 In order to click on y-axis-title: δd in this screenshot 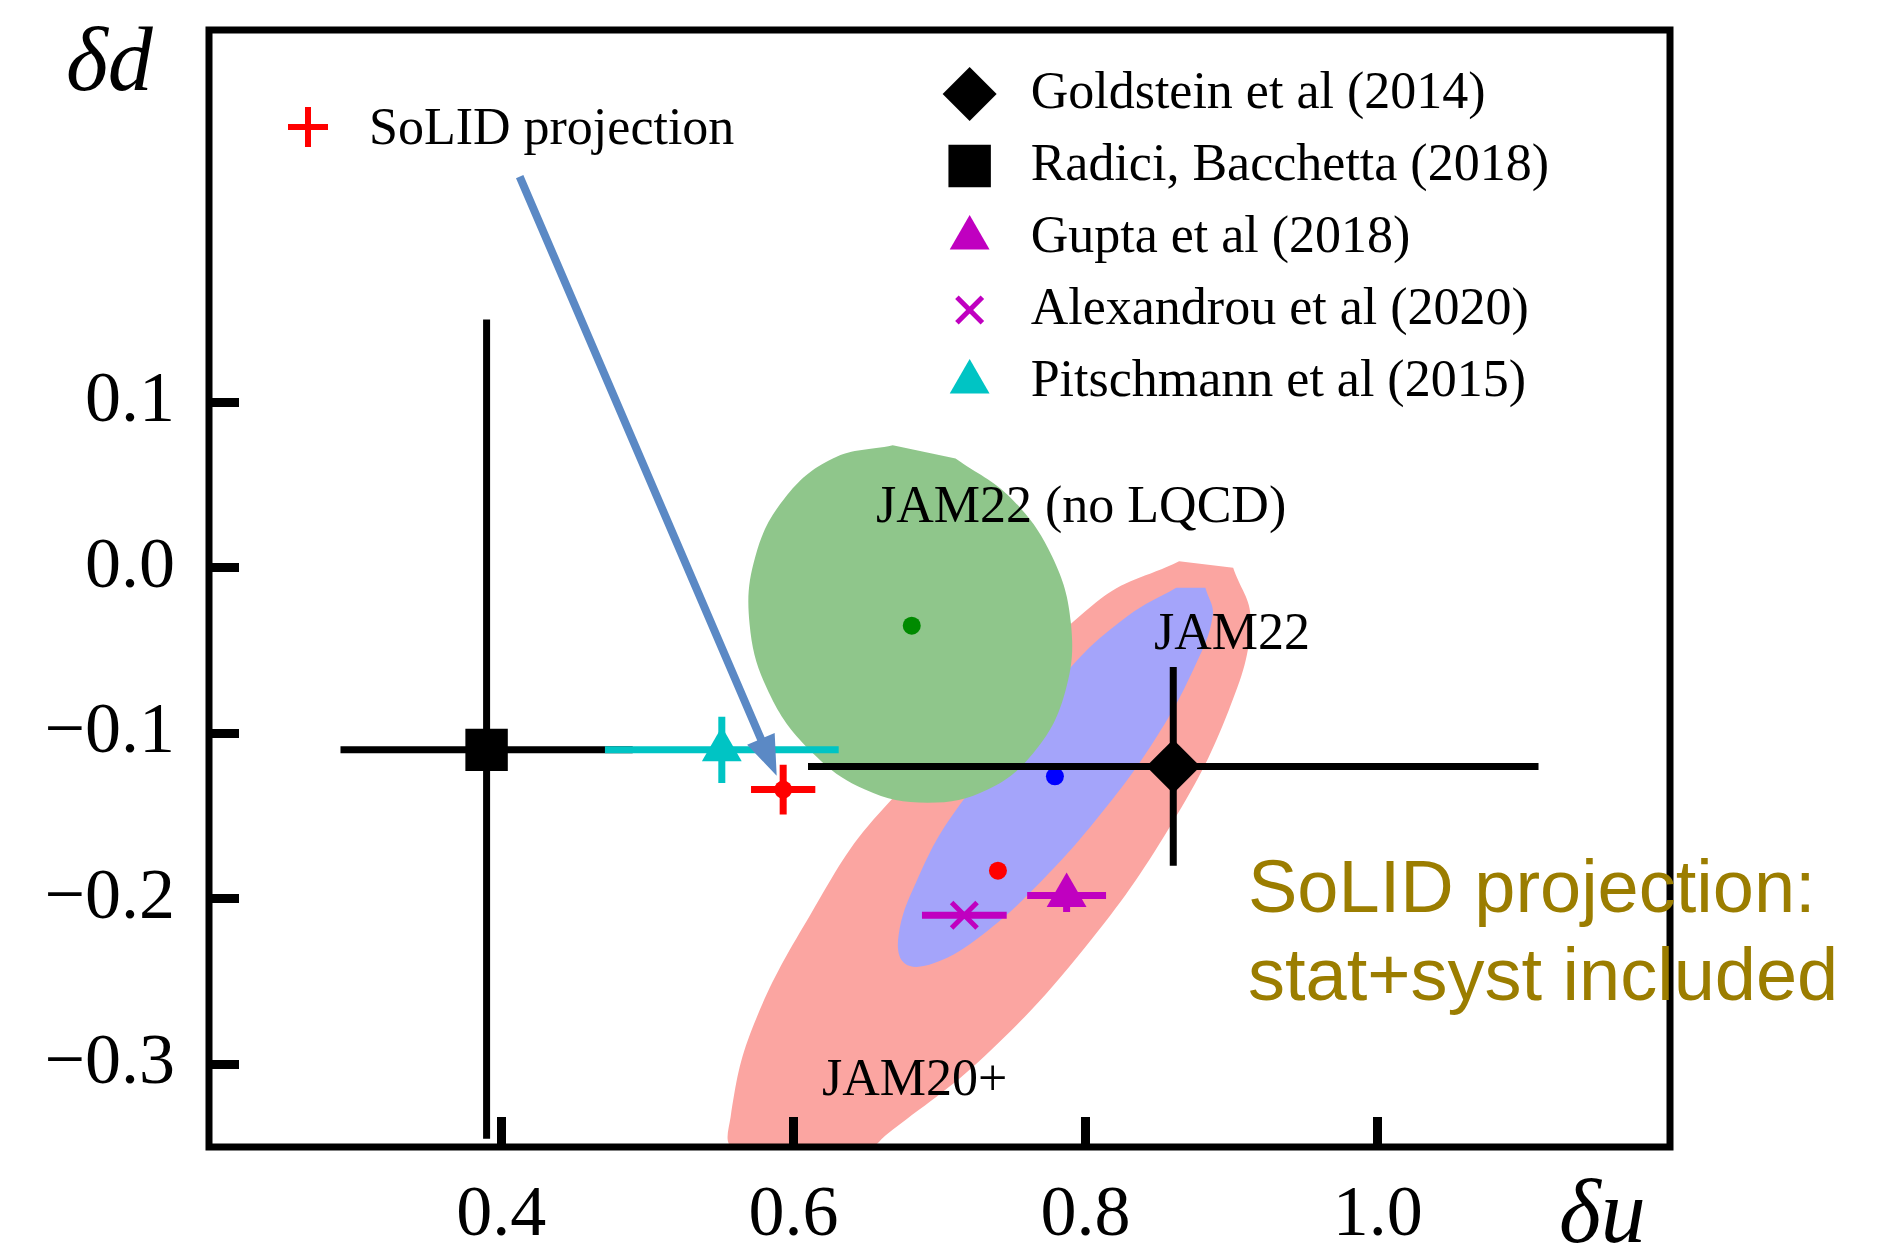, I will do `click(110, 59)`.